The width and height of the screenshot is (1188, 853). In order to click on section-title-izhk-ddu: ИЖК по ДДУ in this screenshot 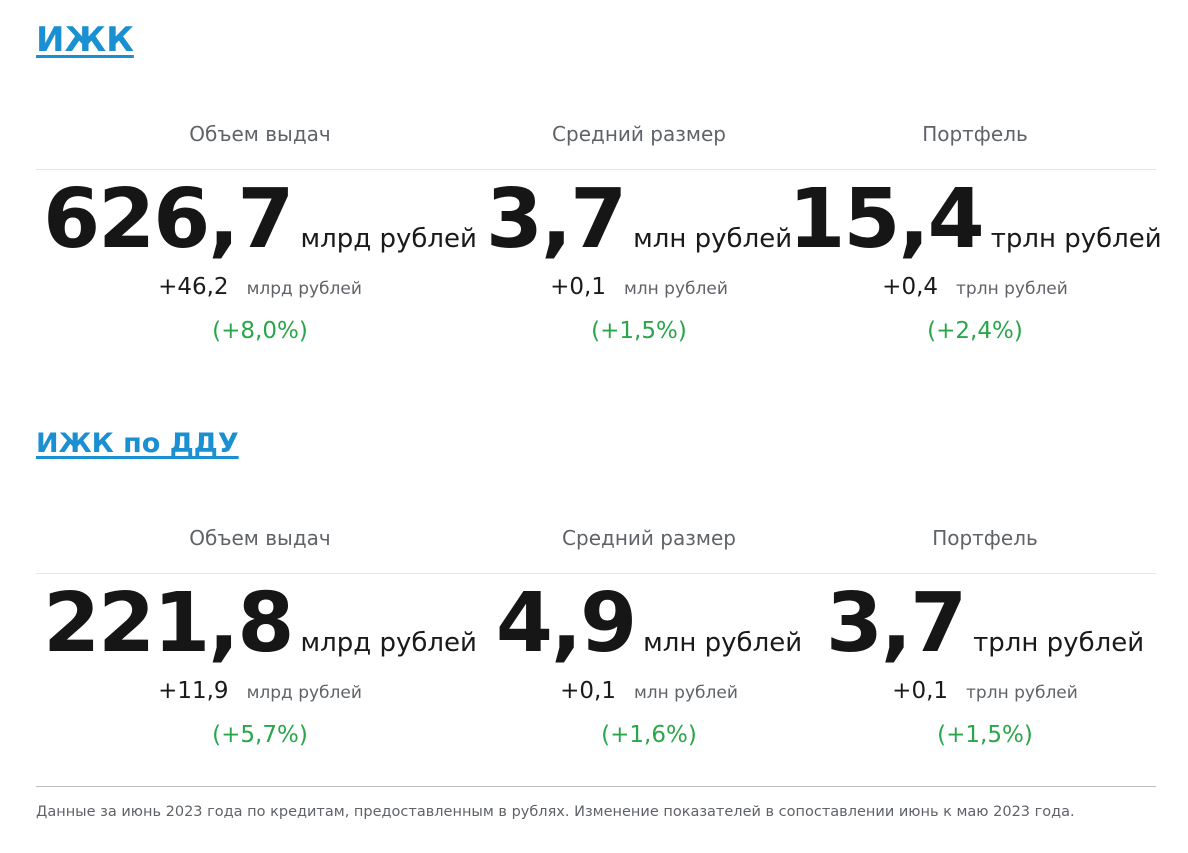, I will do `click(137, 443)`.